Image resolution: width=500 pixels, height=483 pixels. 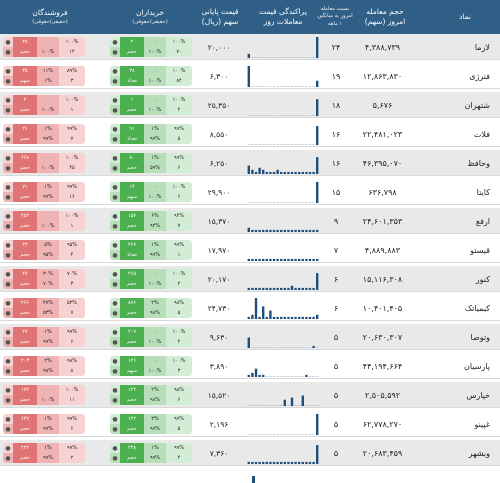 I want to click on closing-price: ۸,۵۵۰, so click(x=219, y=134).